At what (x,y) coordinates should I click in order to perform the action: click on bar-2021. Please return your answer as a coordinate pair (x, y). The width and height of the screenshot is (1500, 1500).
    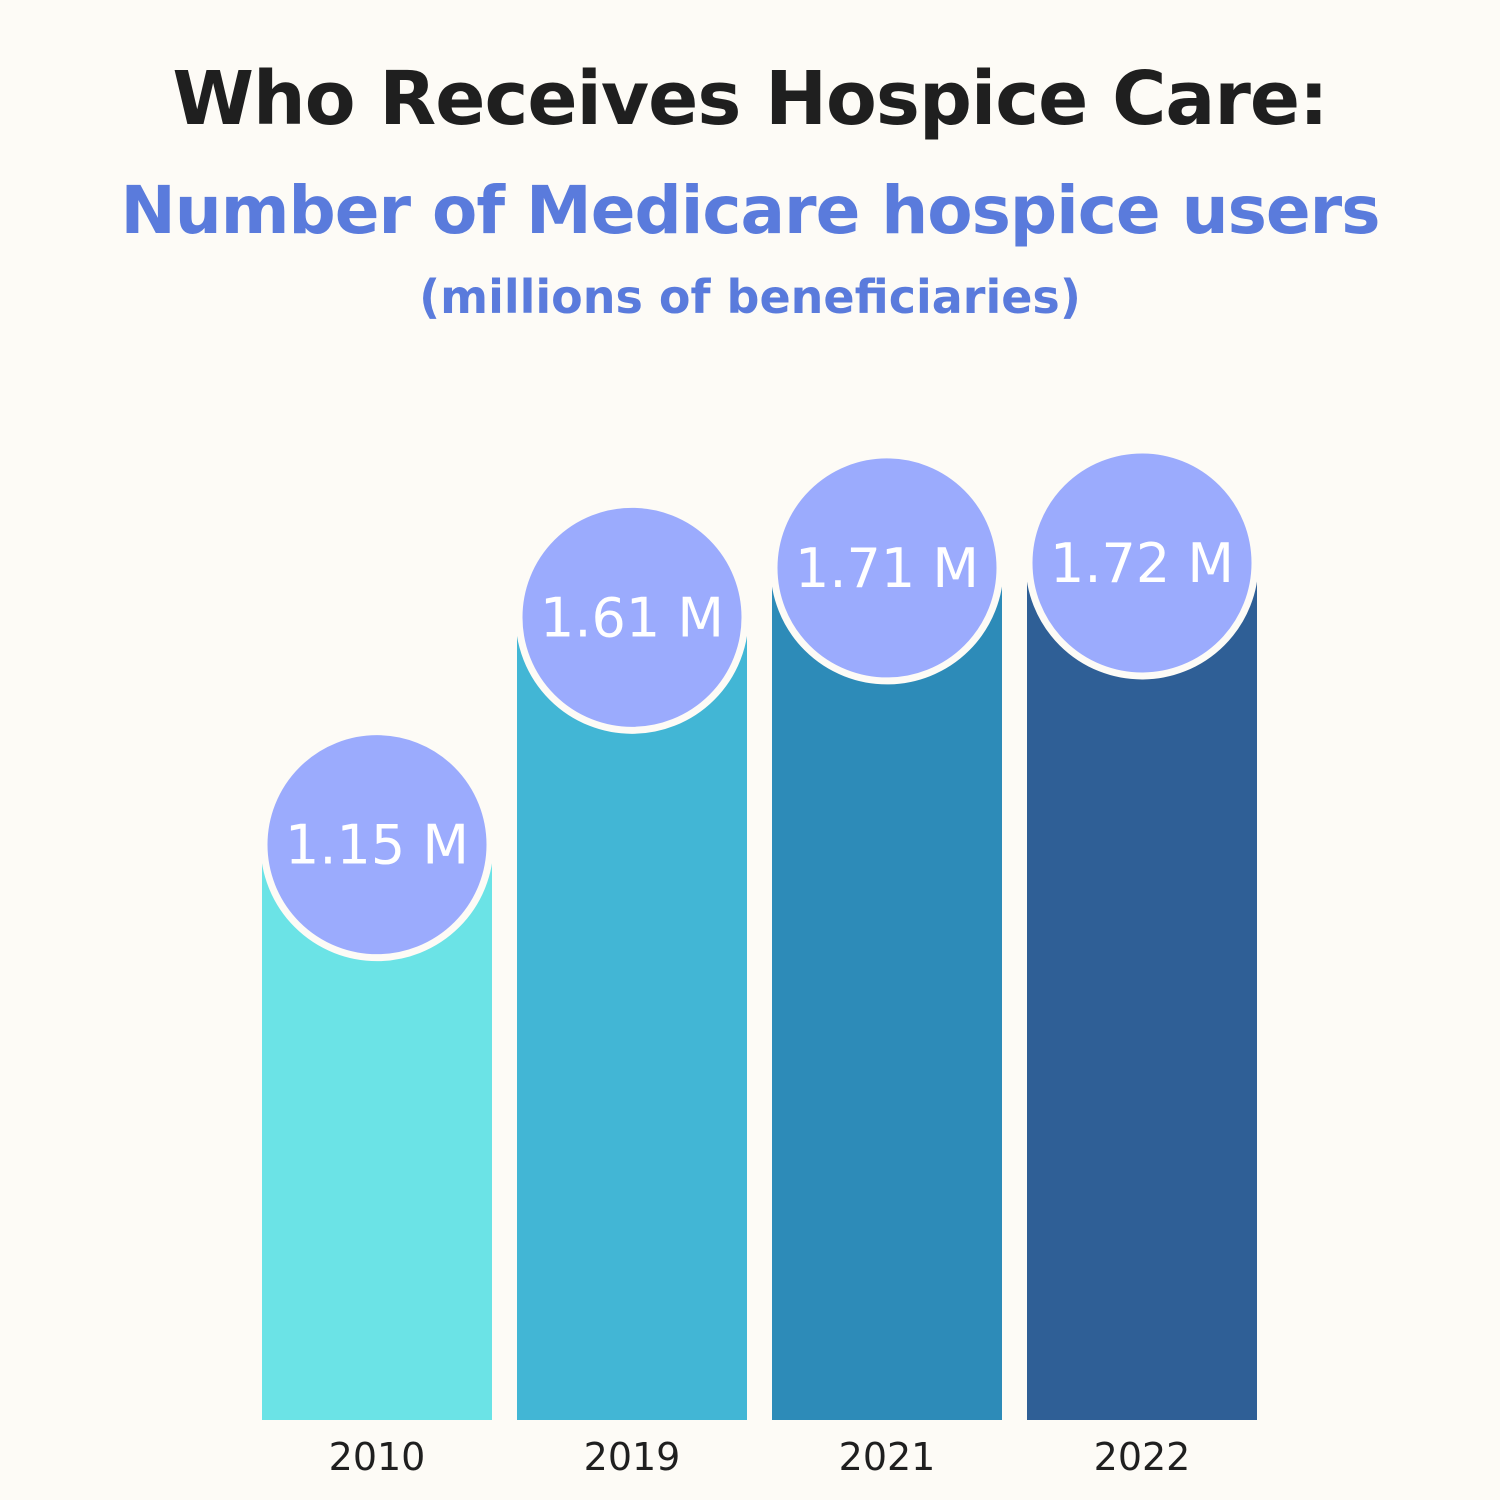
    Looking at the image, I should click on (887, 997).